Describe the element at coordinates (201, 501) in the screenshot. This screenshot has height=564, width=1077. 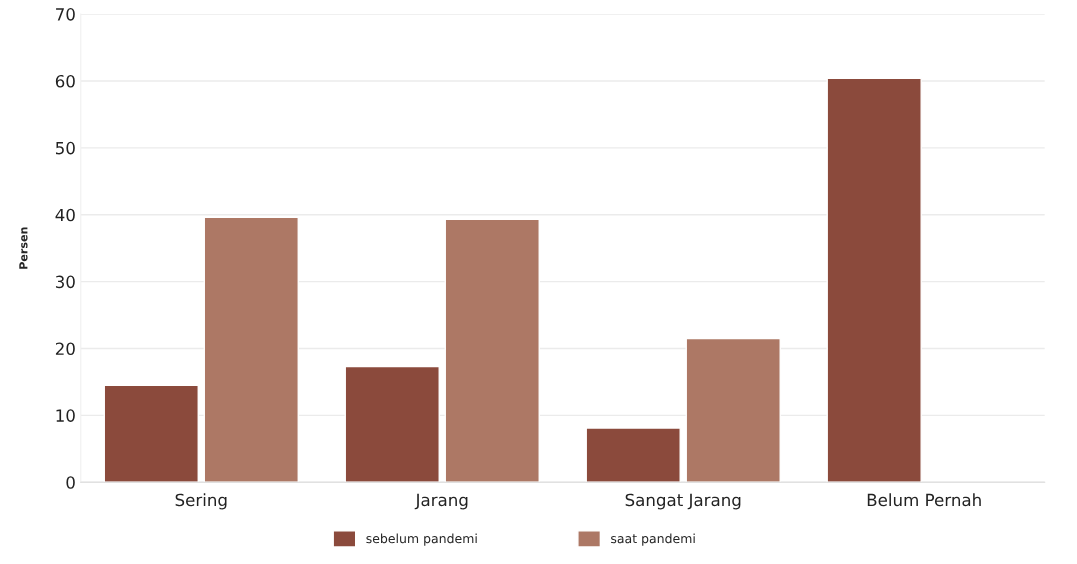
I see `x-tick-label: Sering` at that location.